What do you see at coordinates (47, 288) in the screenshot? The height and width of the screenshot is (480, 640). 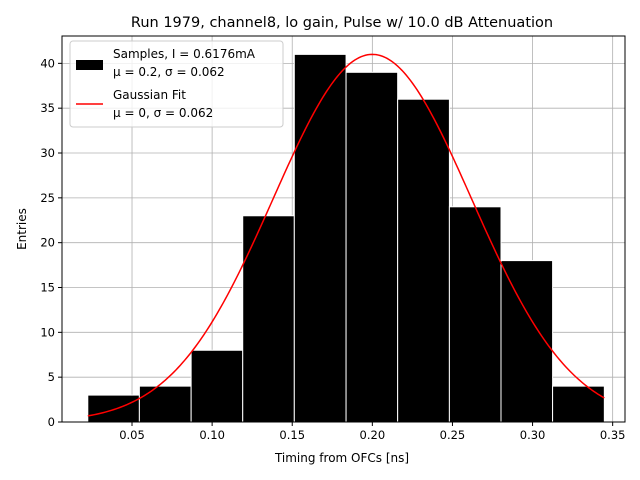 I see `y-tick-label-3: 15` at bounding box center [47, 288].